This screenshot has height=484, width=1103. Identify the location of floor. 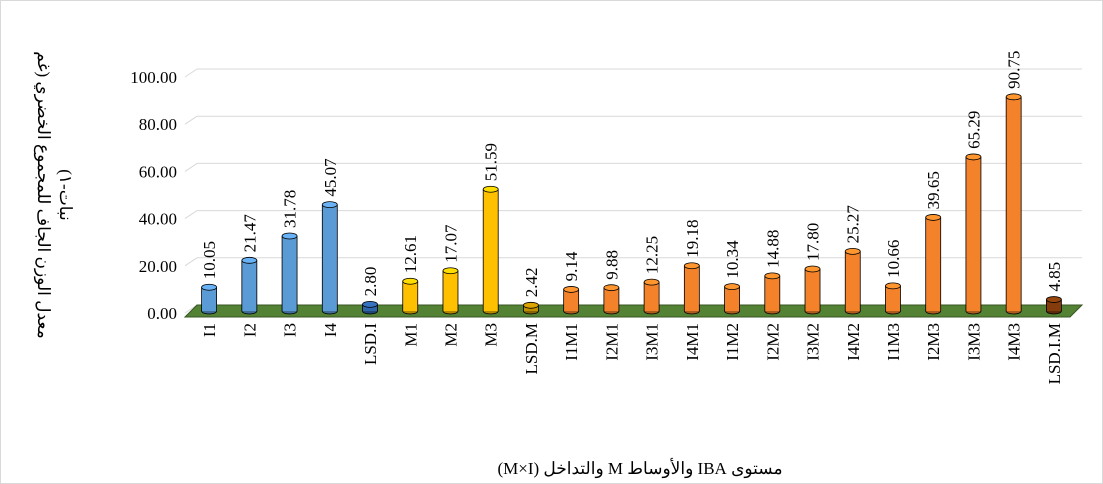
(633, 311).